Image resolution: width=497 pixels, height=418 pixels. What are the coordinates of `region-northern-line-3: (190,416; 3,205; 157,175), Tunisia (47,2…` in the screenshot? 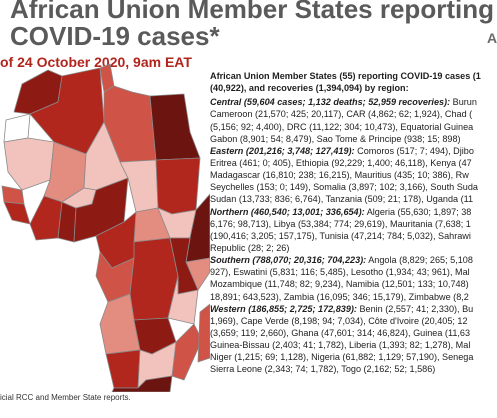 It's located at (340, 235).